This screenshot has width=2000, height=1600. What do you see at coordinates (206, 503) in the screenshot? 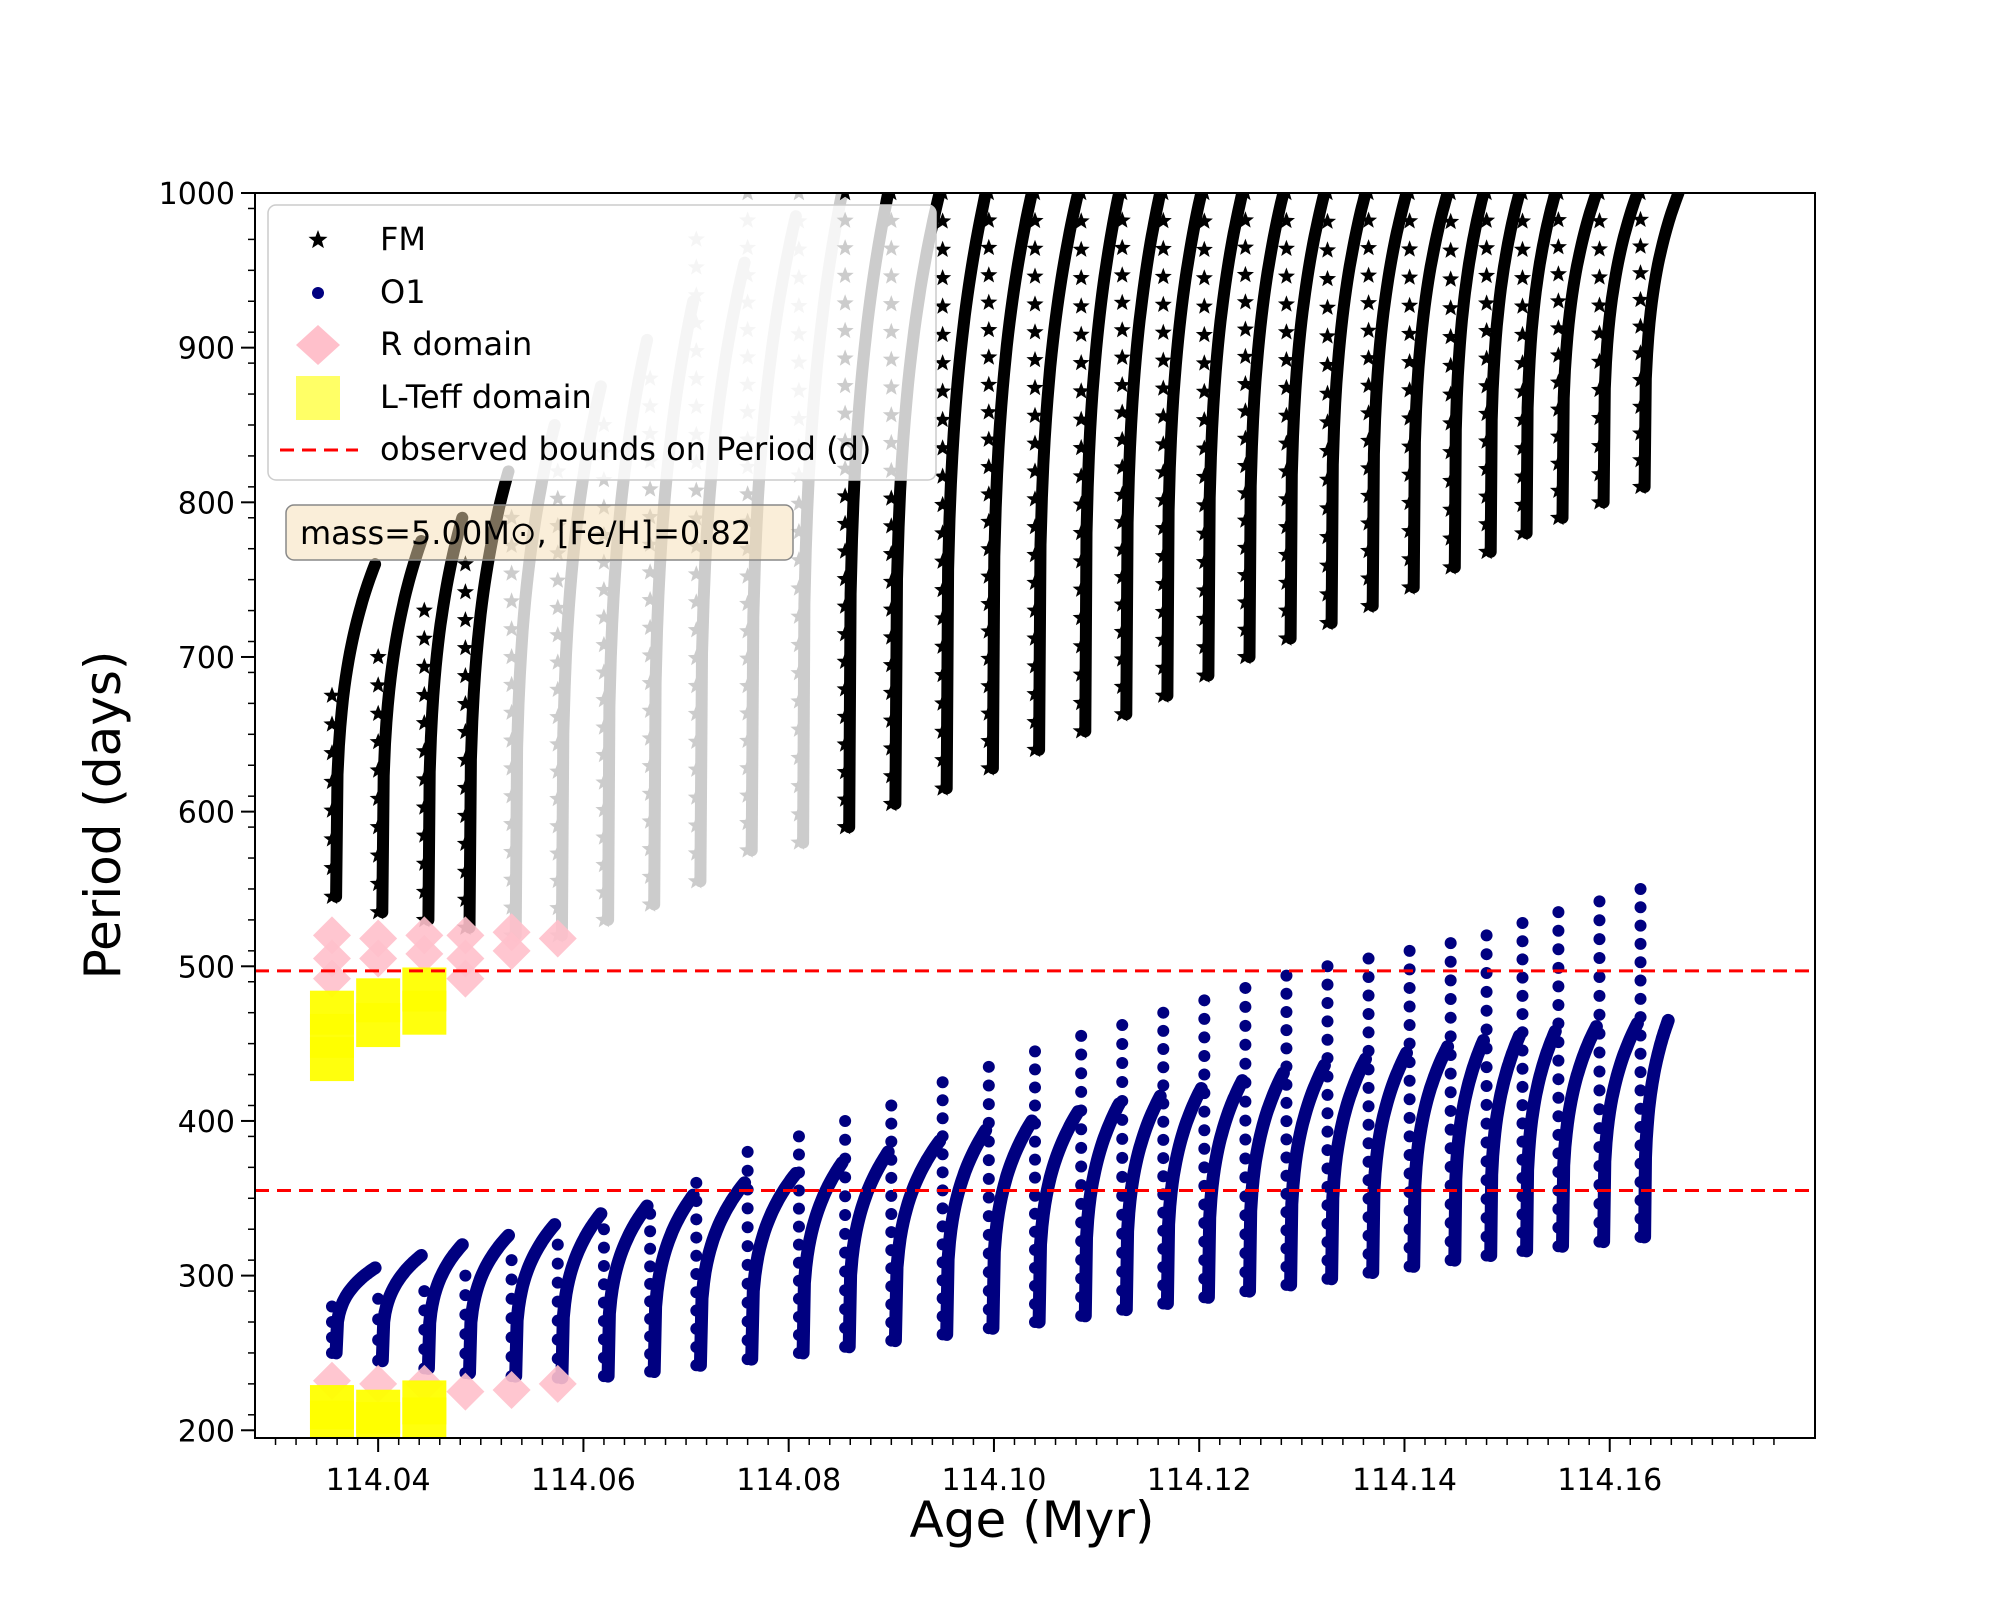
I see `y-tick-label: 800` at bounding box center [206, 503].